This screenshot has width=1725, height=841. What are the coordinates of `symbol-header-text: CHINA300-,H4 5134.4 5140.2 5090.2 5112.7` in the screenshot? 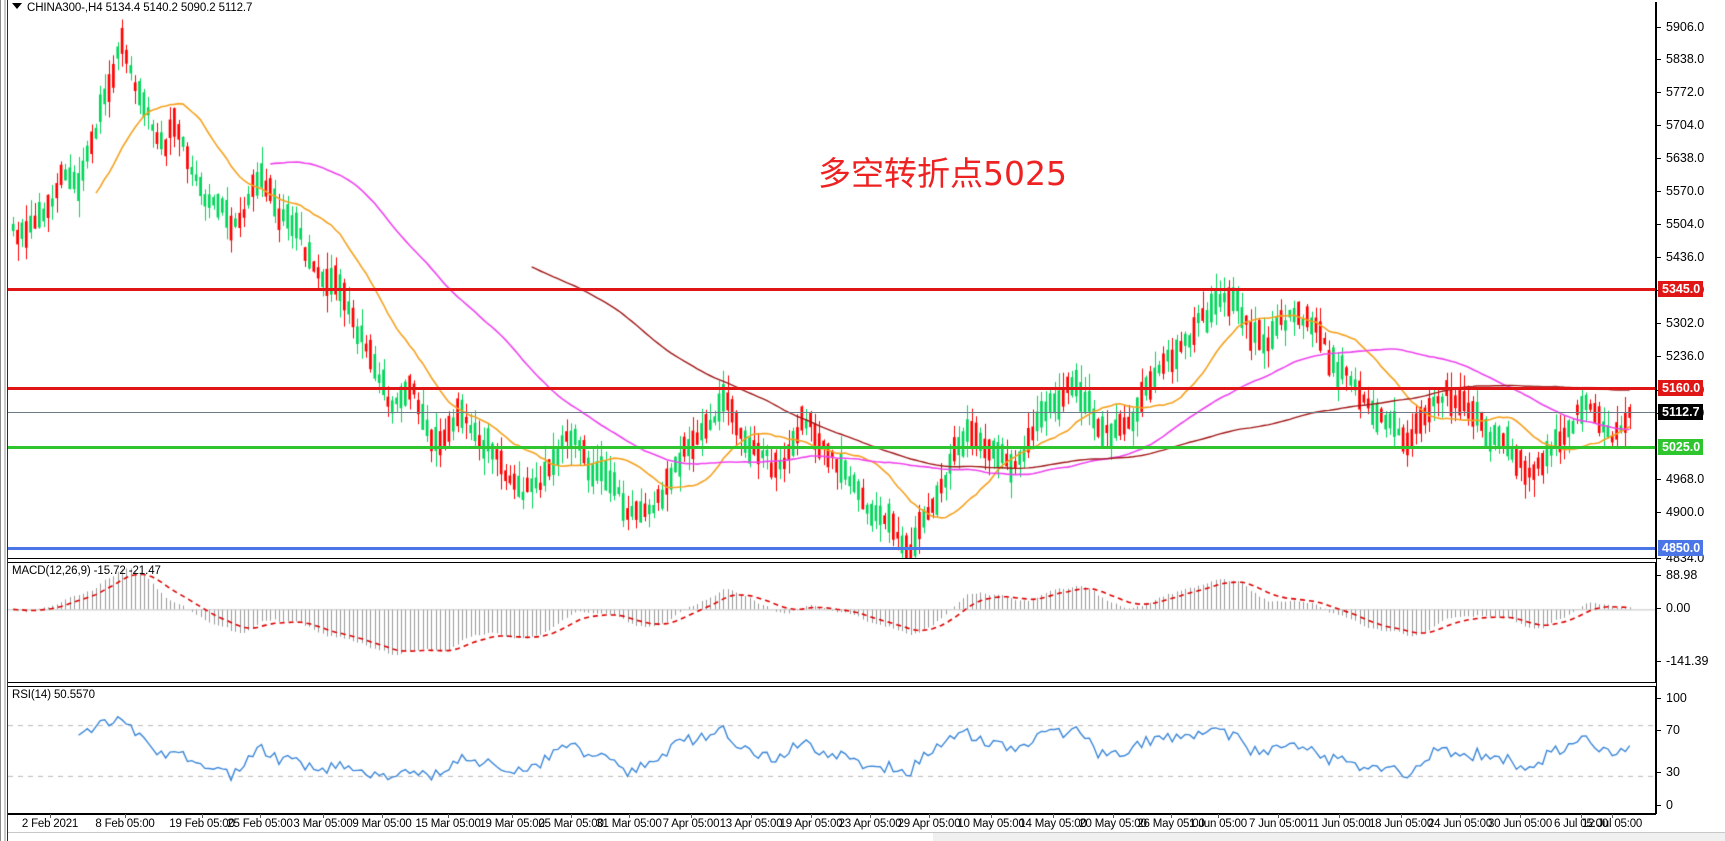 It's located at (140, 8).